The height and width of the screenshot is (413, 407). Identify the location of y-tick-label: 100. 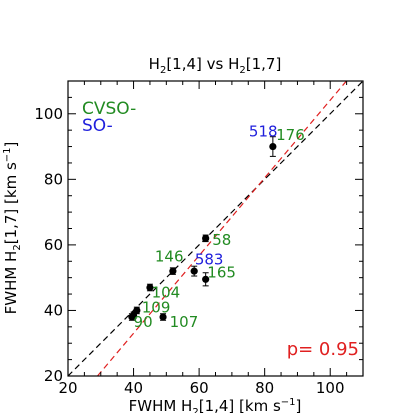
(48, 114).